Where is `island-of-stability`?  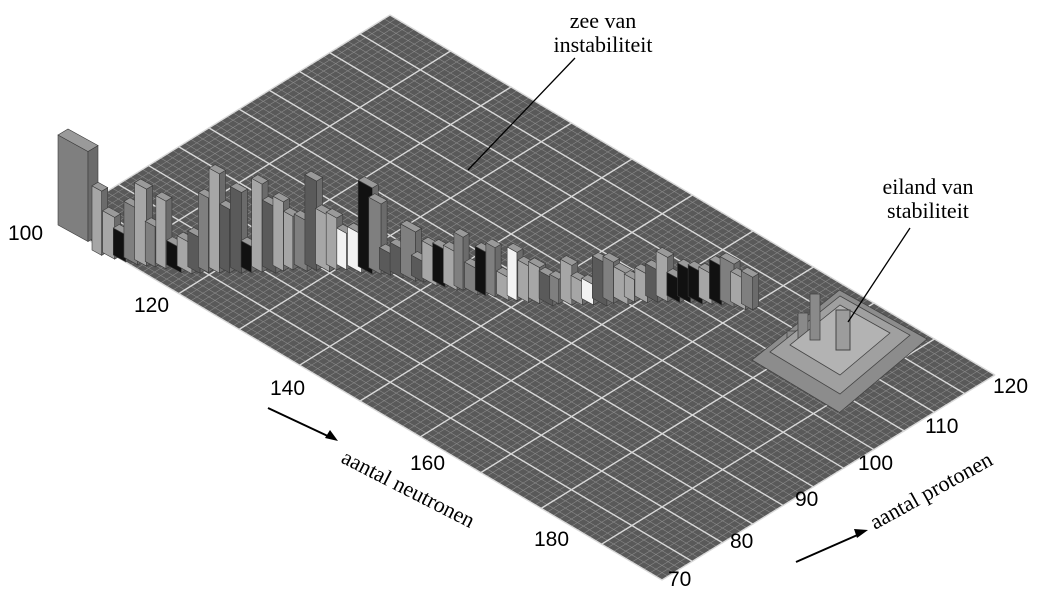
island-of-stability is located at coordinates (839, 351).